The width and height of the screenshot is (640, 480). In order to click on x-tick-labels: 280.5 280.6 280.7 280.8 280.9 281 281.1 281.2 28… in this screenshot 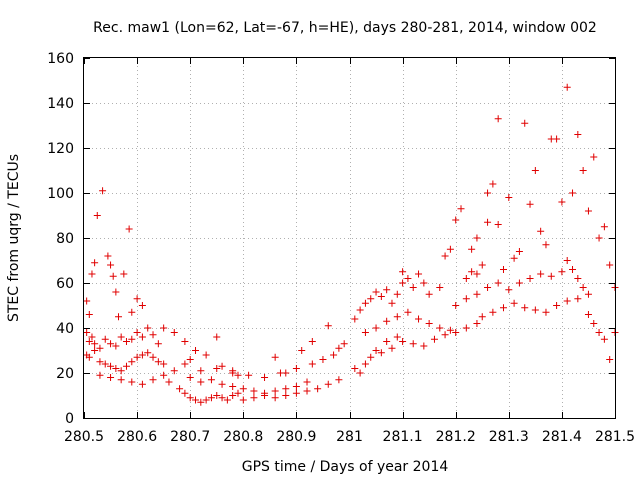, I will do `click(349, 437)`.